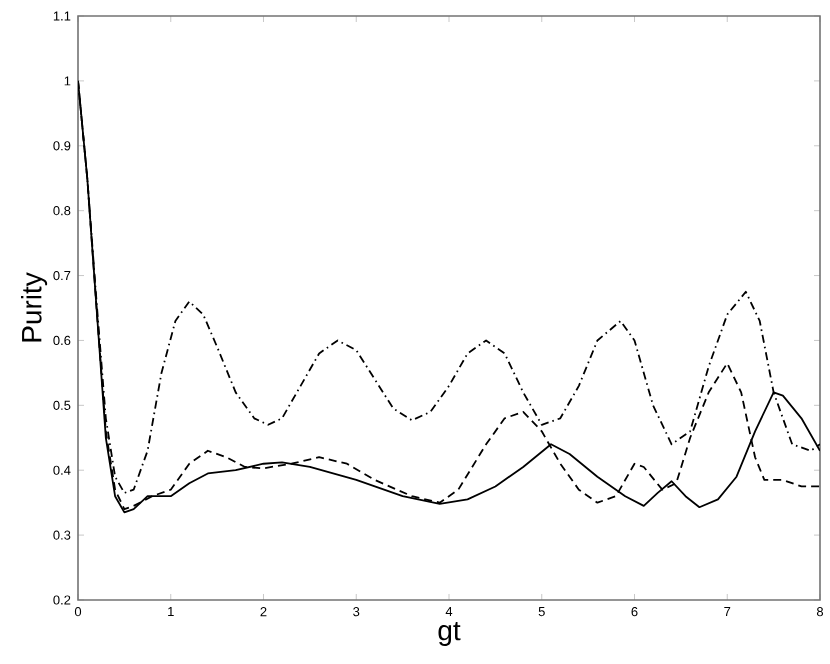  Describe the element at coordinates (449, 634) in the screenshot. I see `x-axis-title: gt` at that location.